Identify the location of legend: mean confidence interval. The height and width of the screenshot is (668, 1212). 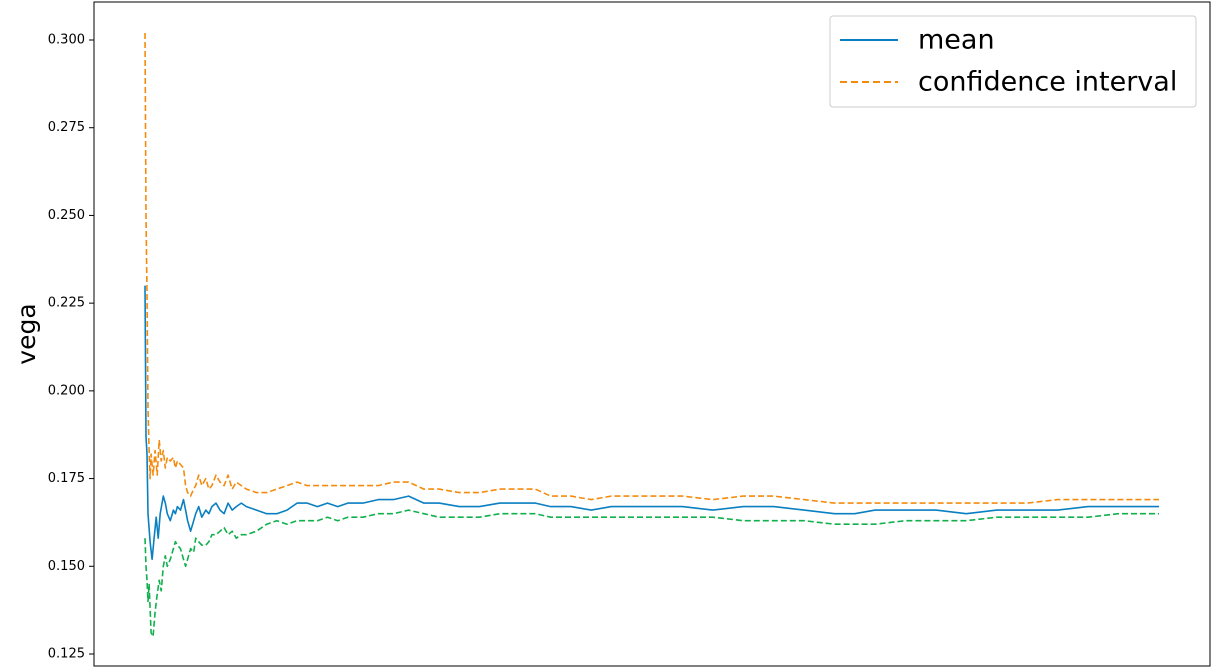
(1013, 61).